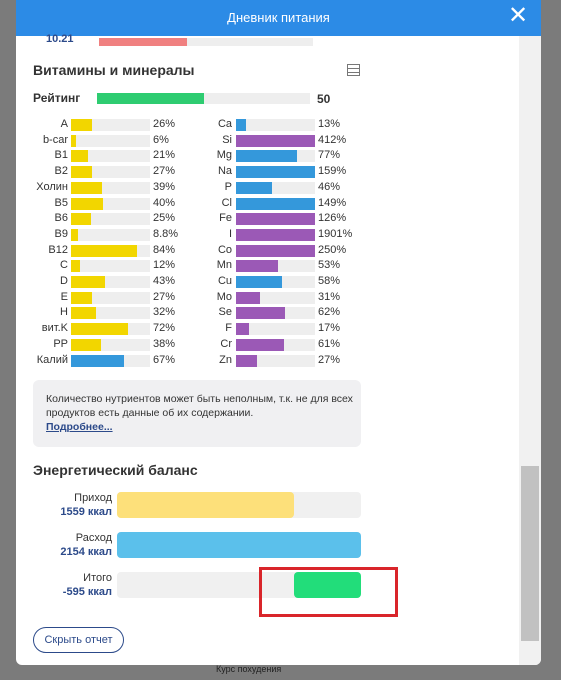  I want to click on section-title: Витамины и минералы, so click(114, 70).